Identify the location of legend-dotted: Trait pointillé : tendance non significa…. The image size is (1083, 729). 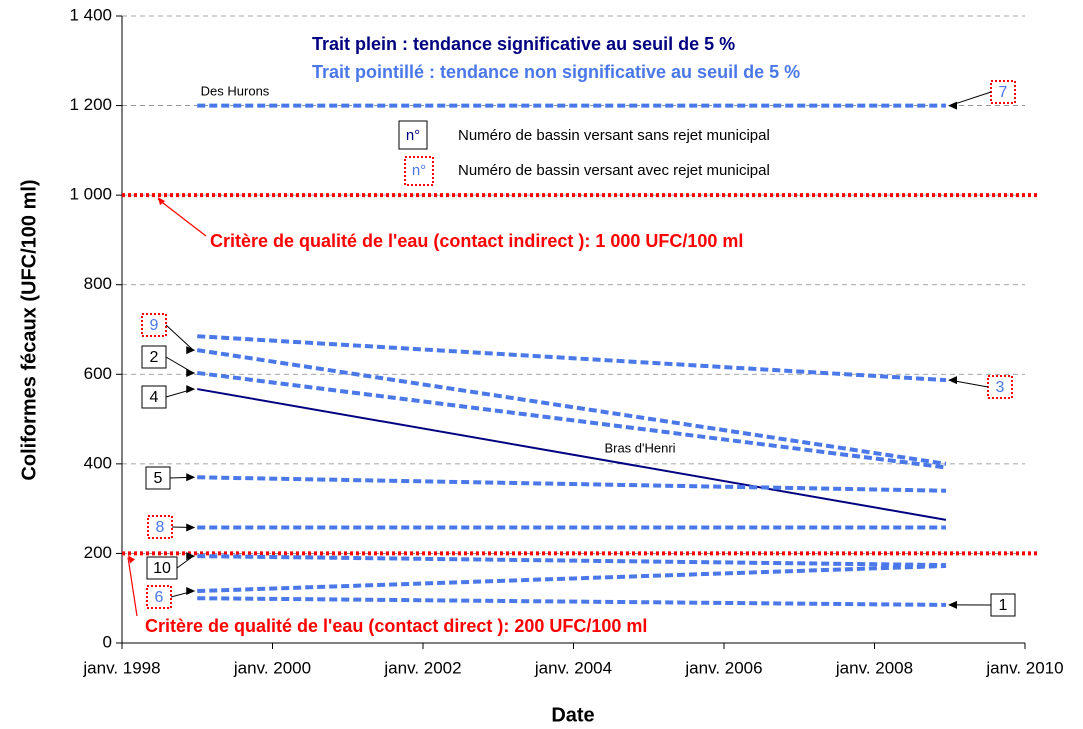
(556, 72).